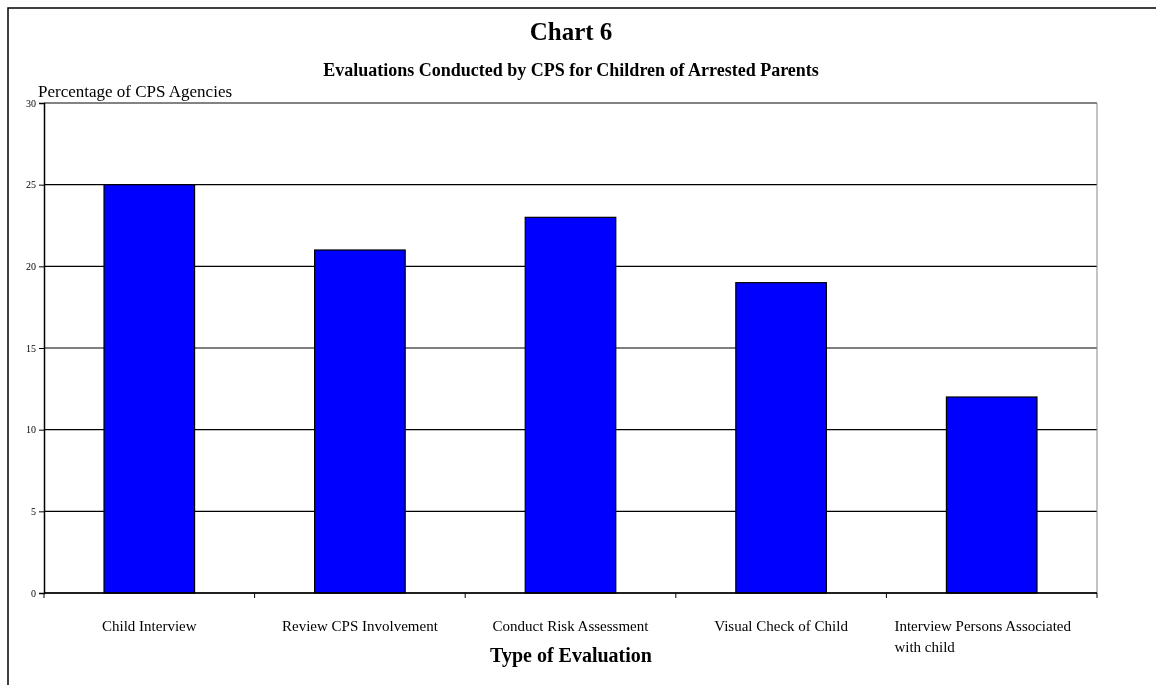  What do you see at coordinates (31, 103) in the screenshot?
I see `y-tick-label: 30` at bounding box center [31, 103].